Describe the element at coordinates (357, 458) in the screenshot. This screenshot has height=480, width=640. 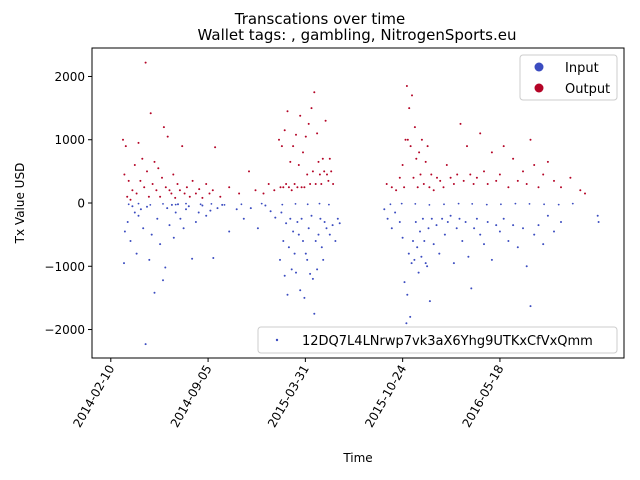
I see `x-axis-label: Time` at that location.